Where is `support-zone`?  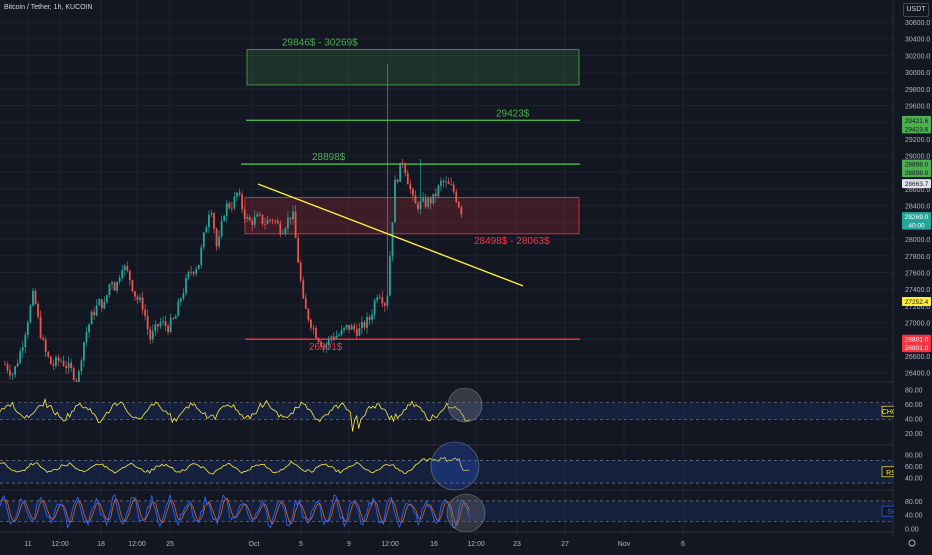
support-zone is located at coordinates (412, 216).